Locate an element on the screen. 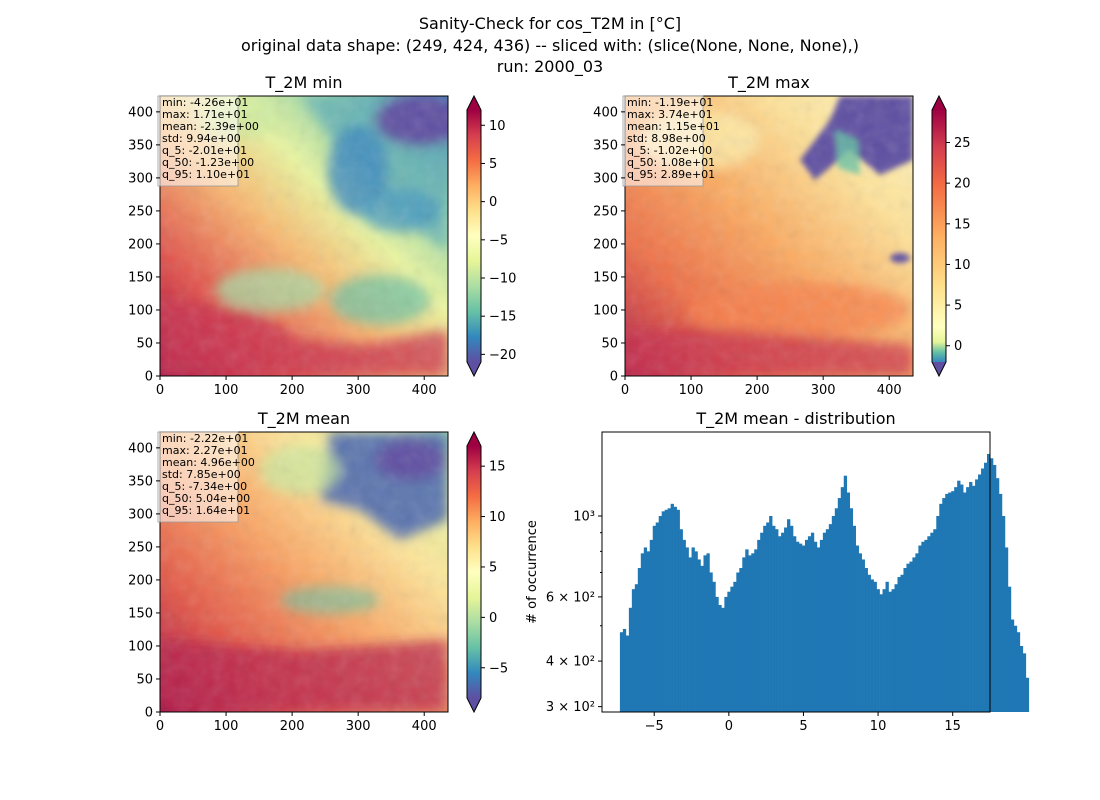  panel-dist-x-axis: −5 0 5 10 15 is located at coordinates (803, 723).